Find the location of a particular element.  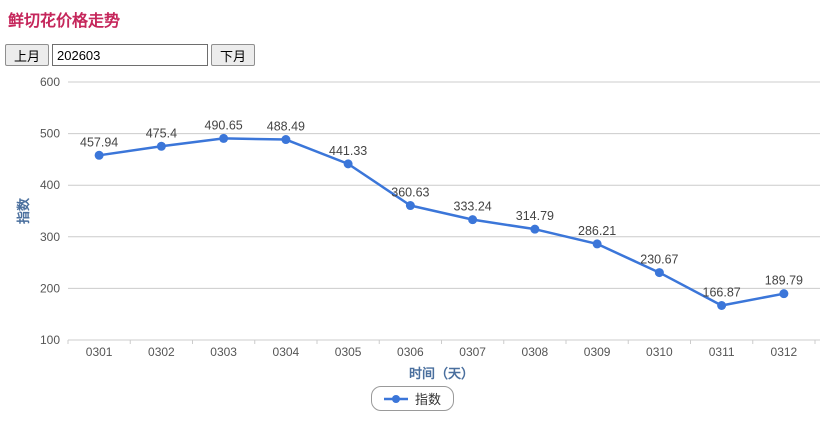

x-tick-label: 0305 is located at coordinates (348, 352).